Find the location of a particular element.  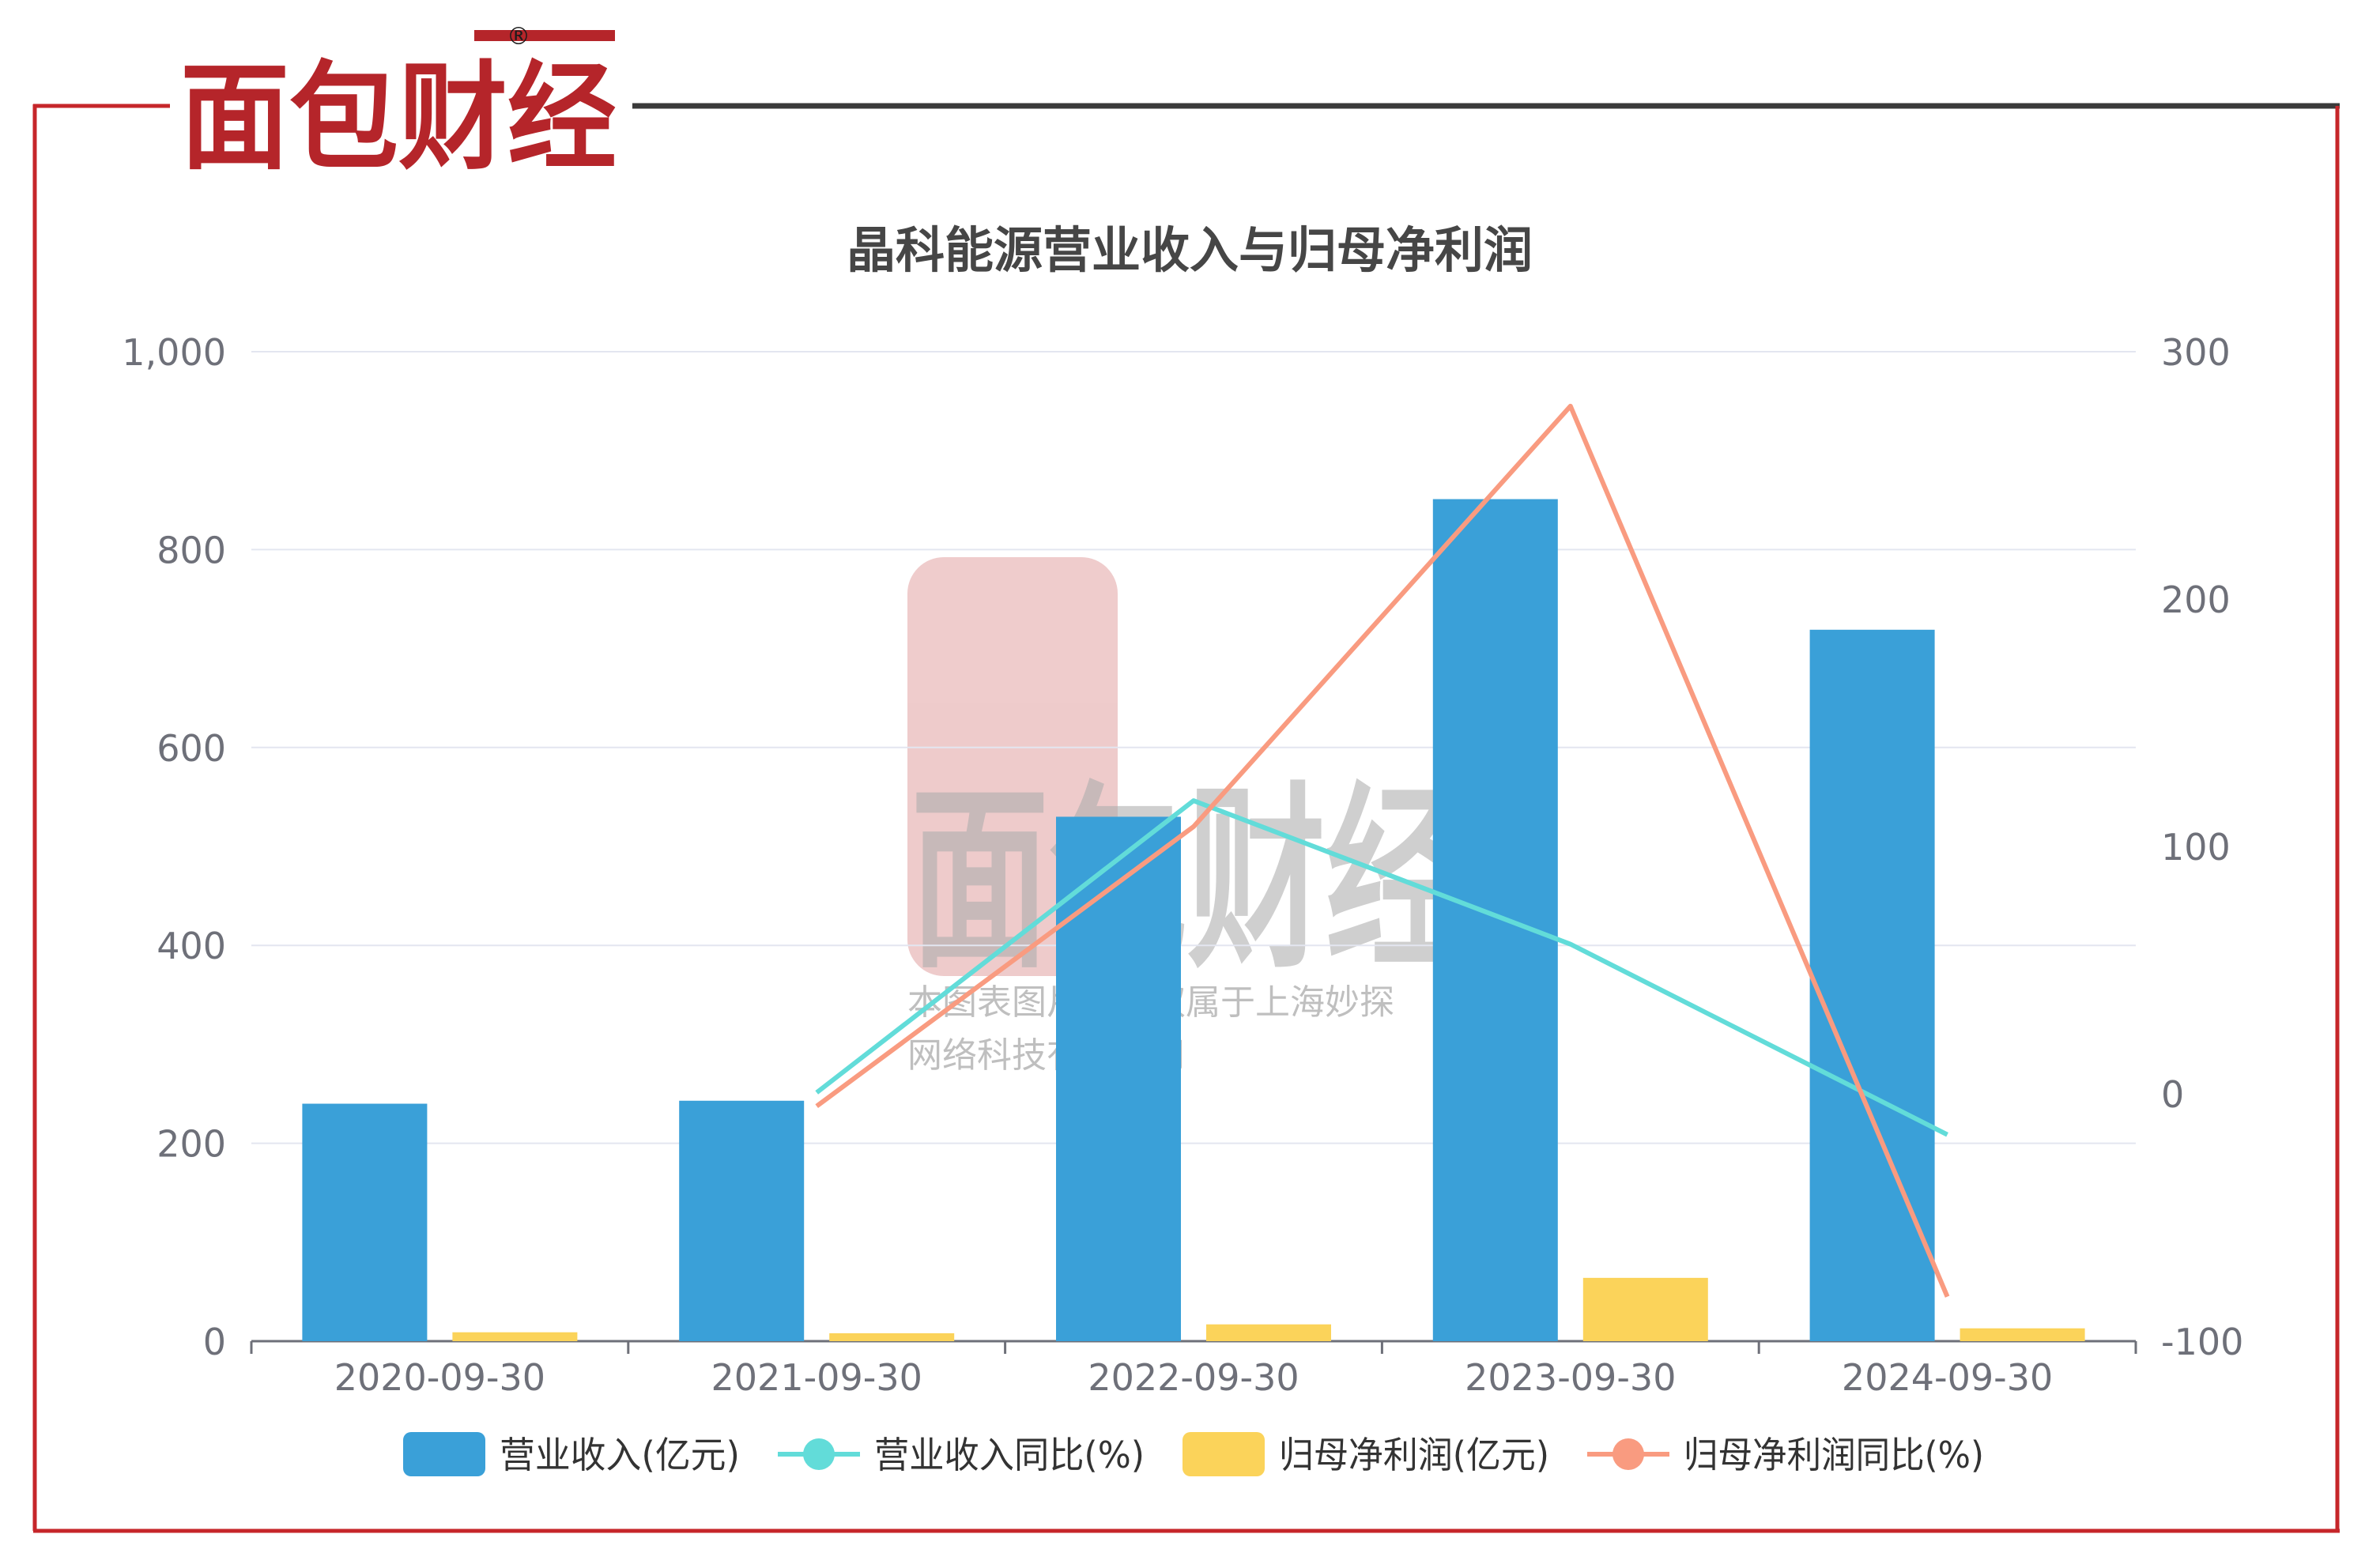

y-left-tick-label: 800 is located at coordinates (191, 550).